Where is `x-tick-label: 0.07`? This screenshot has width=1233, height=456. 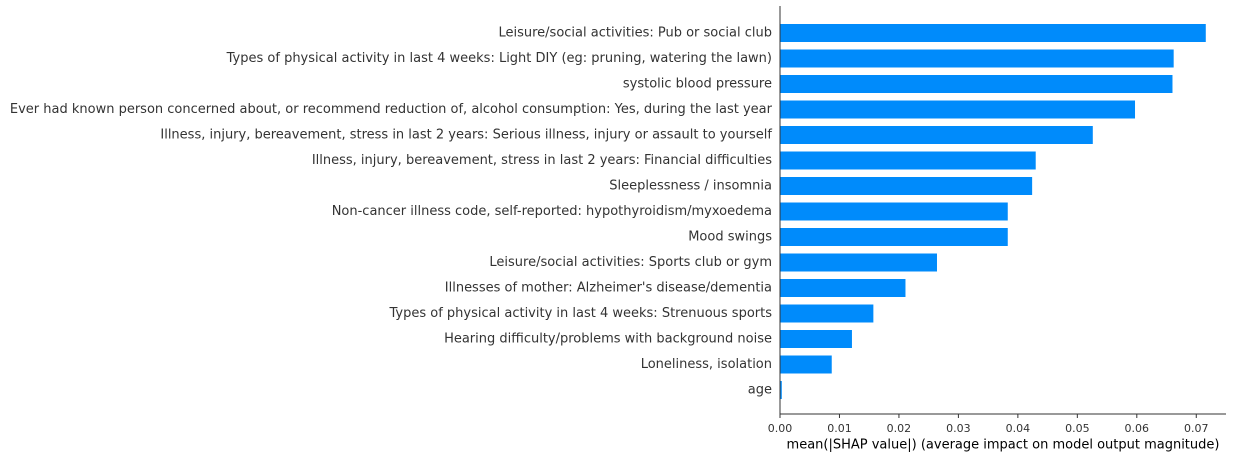 x-tick-label: 0.07 is located at coordinates (1196, 428).